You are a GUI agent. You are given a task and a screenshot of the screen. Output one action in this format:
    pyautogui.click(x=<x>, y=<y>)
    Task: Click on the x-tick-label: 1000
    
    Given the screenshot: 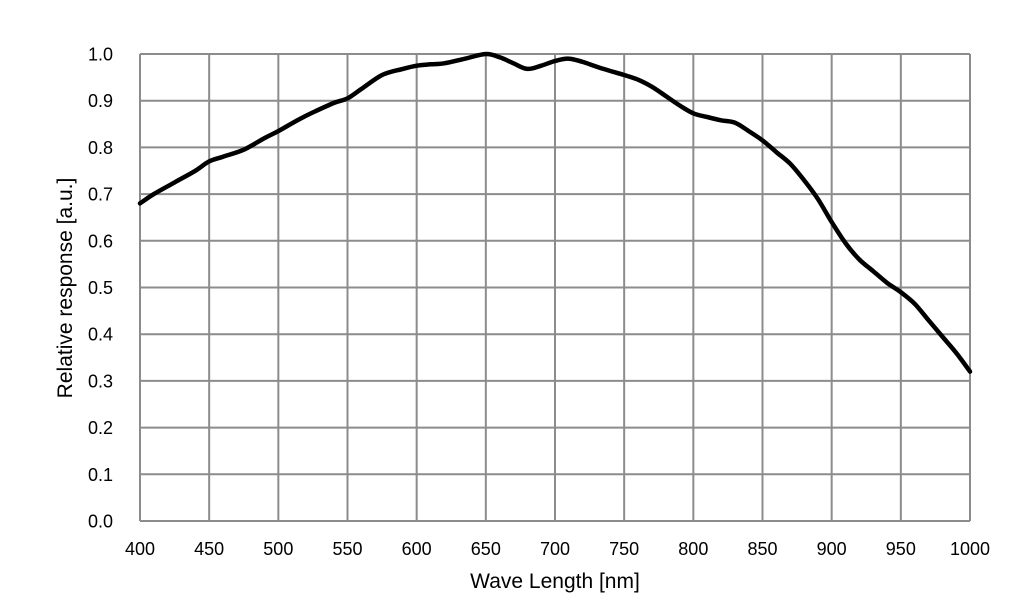 What is the action you would take?
    pyautogui.click(x=970, y=549)
    